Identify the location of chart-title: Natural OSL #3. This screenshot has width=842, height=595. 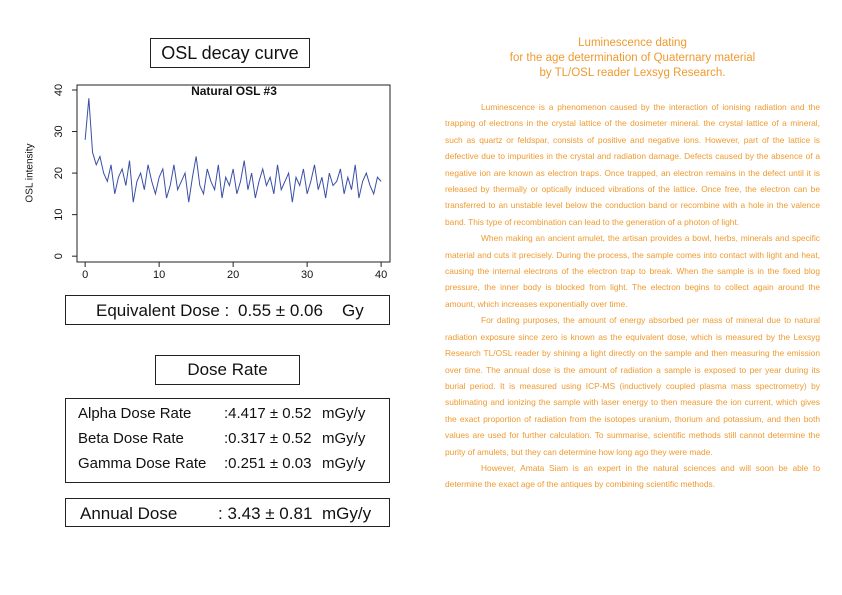
(234, 91).